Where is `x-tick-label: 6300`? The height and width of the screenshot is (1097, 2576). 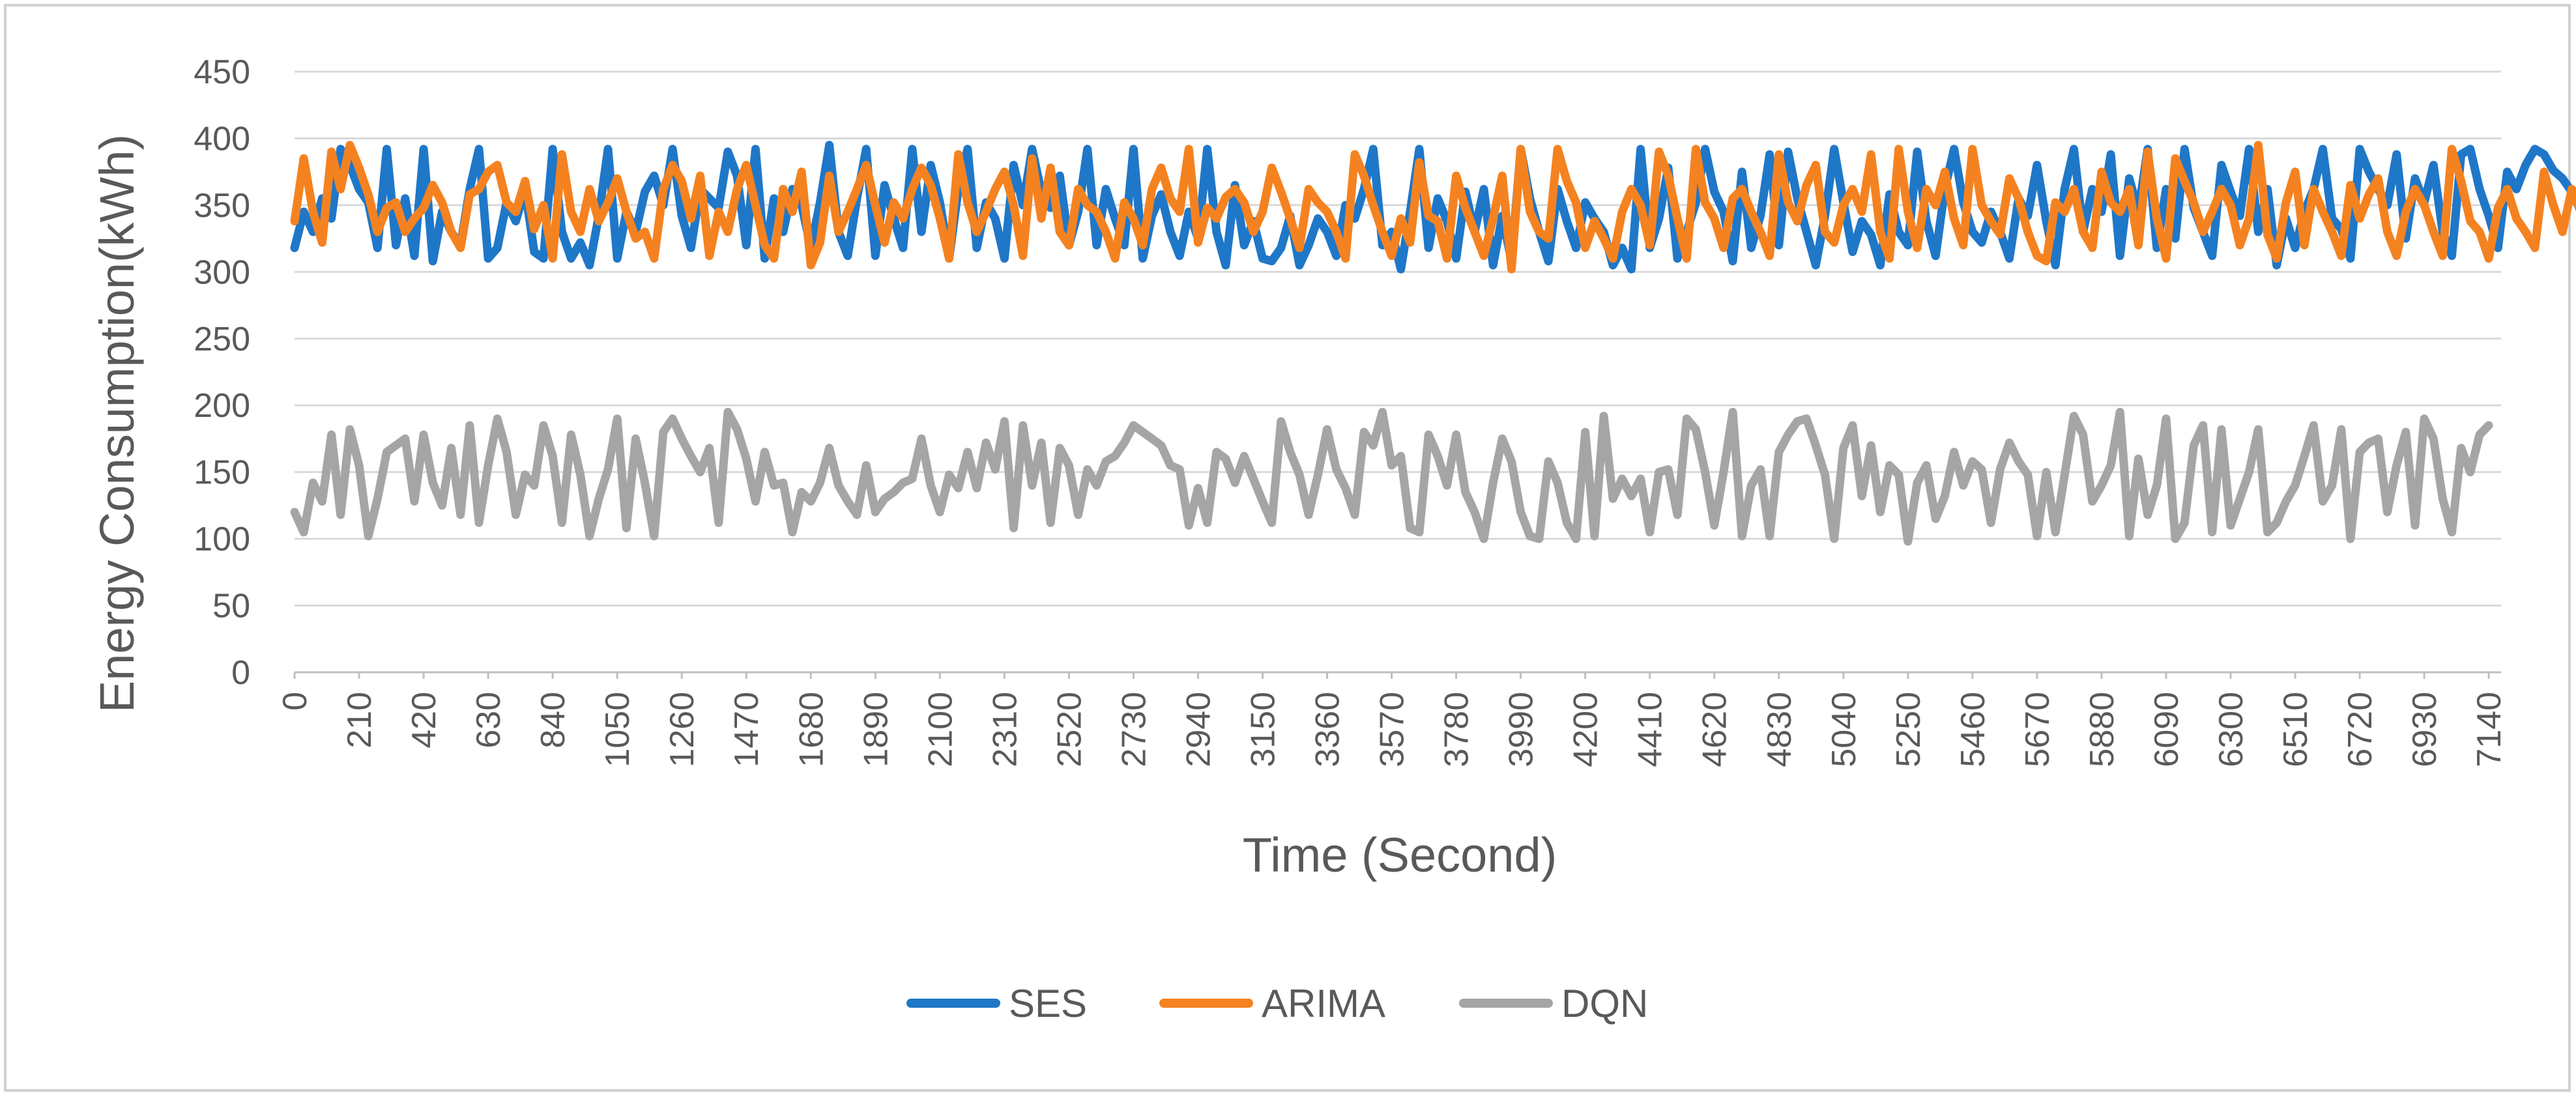
x-tick-label: 6300 is located at coordinates (2231, 729).